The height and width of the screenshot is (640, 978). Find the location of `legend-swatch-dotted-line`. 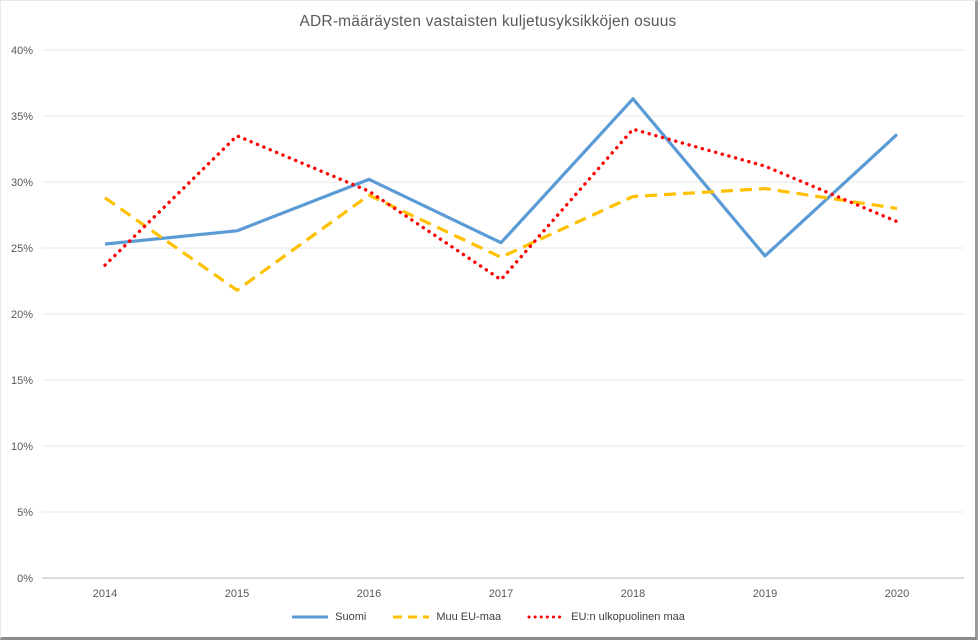

legend-swatch-dotted-line is located at coordinates (546, 617).